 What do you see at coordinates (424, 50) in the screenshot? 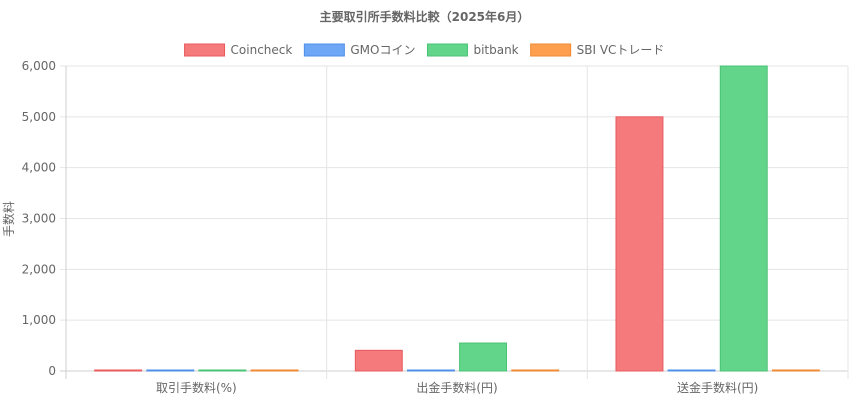
I see `legend: Coincheck GMOコイン bitbank SBI VCトレード` at bounding box center [424, 50].